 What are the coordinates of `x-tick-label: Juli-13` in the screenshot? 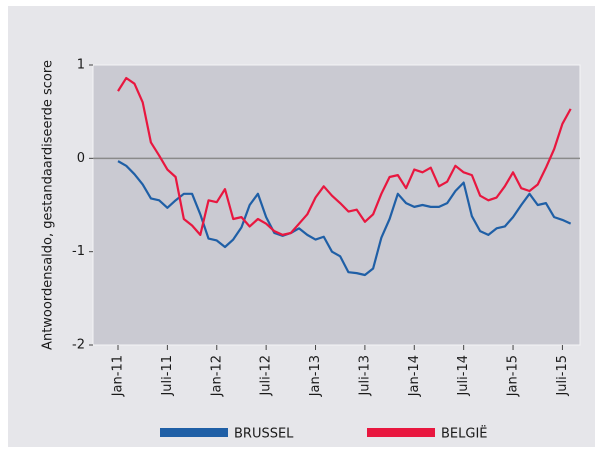 It's located at (364, 376).